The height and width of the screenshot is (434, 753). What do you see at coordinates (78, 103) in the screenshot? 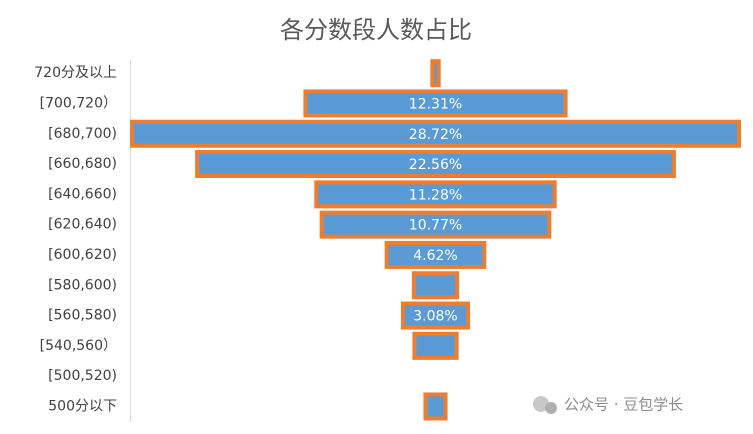
I see `y-tick-label: [700,720）` at bounding box center [78, 103].